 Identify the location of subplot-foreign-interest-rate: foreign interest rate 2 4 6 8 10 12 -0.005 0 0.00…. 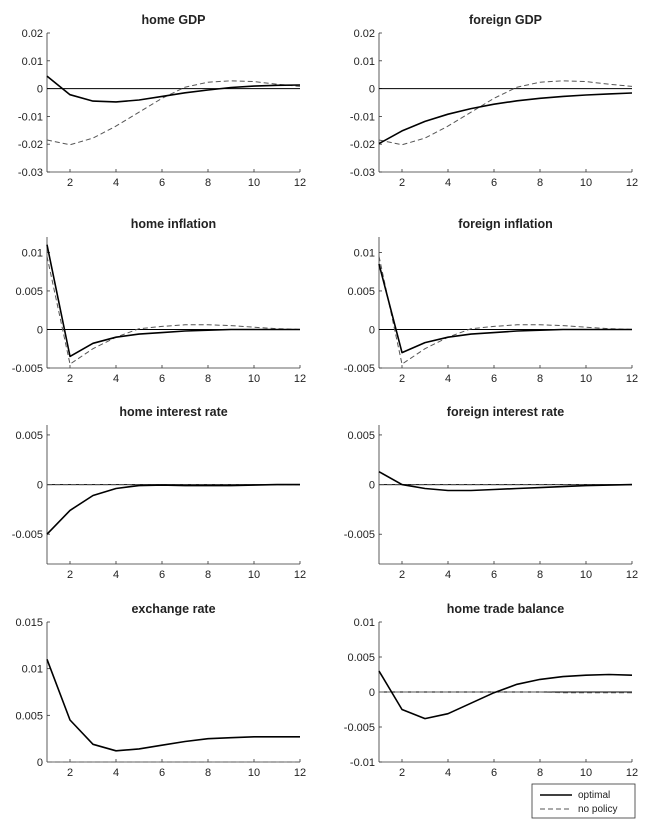
(491, 493).